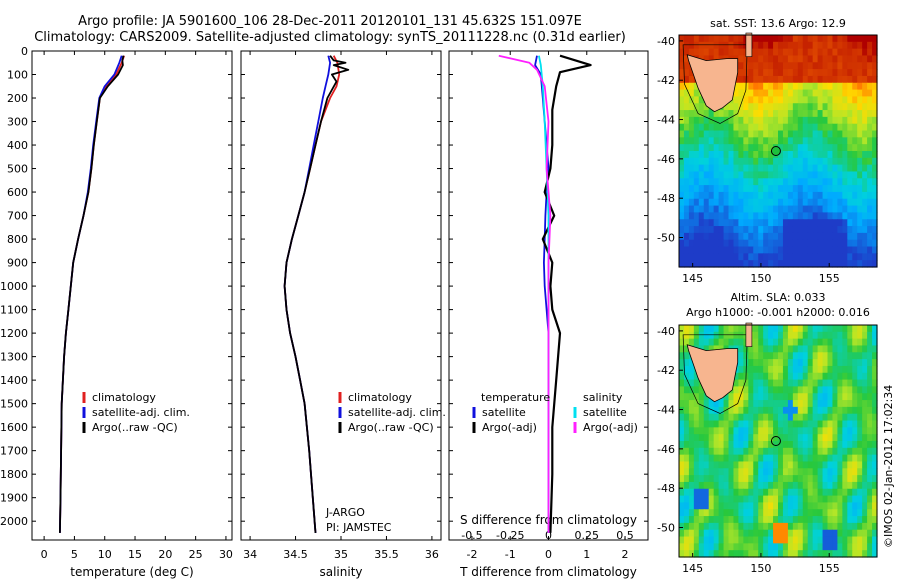 This screenshot has width=900, height=580. What do you see at coordinates (14, 333) in the screenshot?
I see `y-tick-label: 1200` at bounding box center [14, 333].